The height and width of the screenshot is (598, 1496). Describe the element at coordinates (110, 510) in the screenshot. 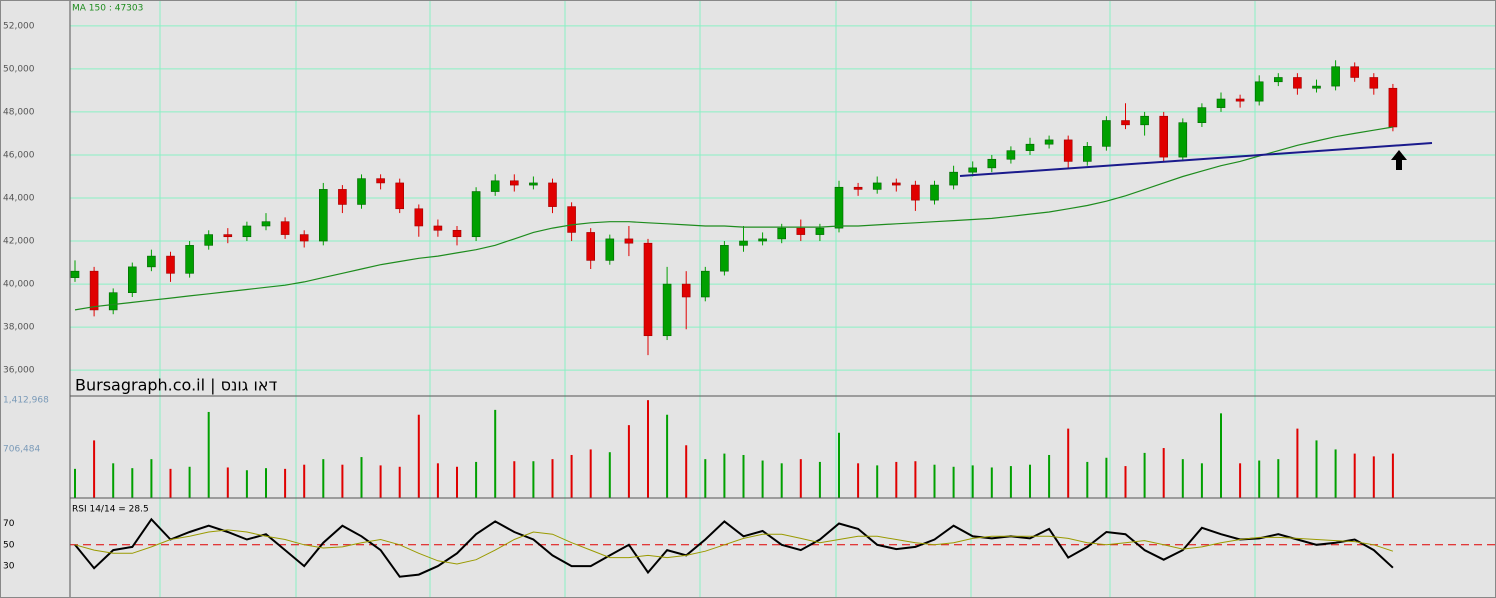

I see `legend-label: RSI 14/14 = 28.5` at that location.